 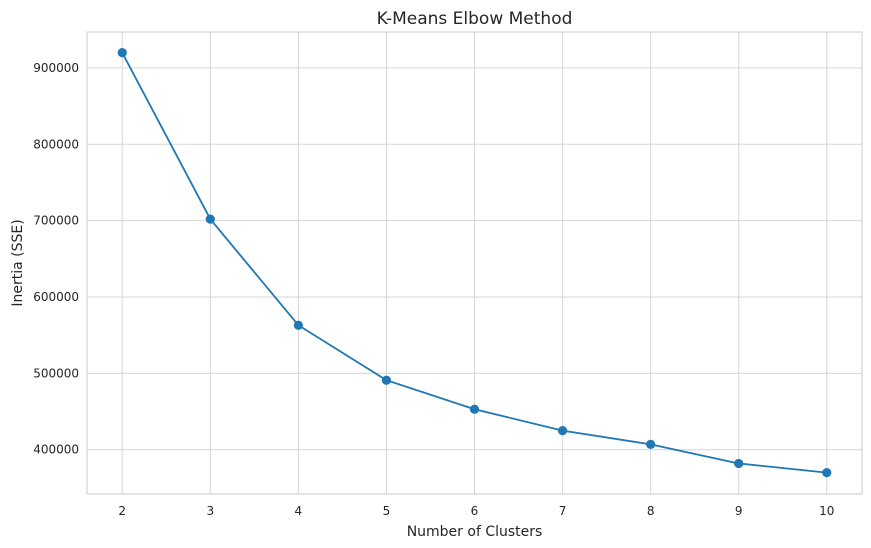 What do you see at coordinates (56, 450) in the screenshot?
I see `y-tick-label: 400000` at bounding box center [56, 450].